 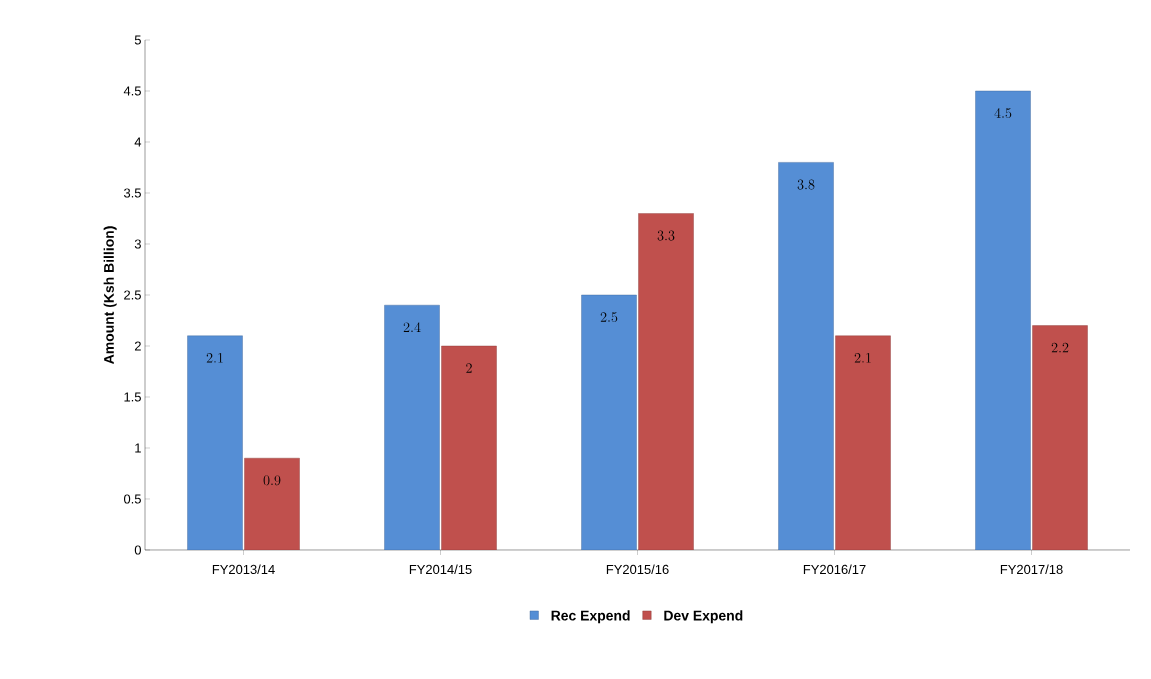 What do you see at coordinates (412, 327) in the screenshot?
I see `data-label: 2.4` at bounding box center [412, 327].